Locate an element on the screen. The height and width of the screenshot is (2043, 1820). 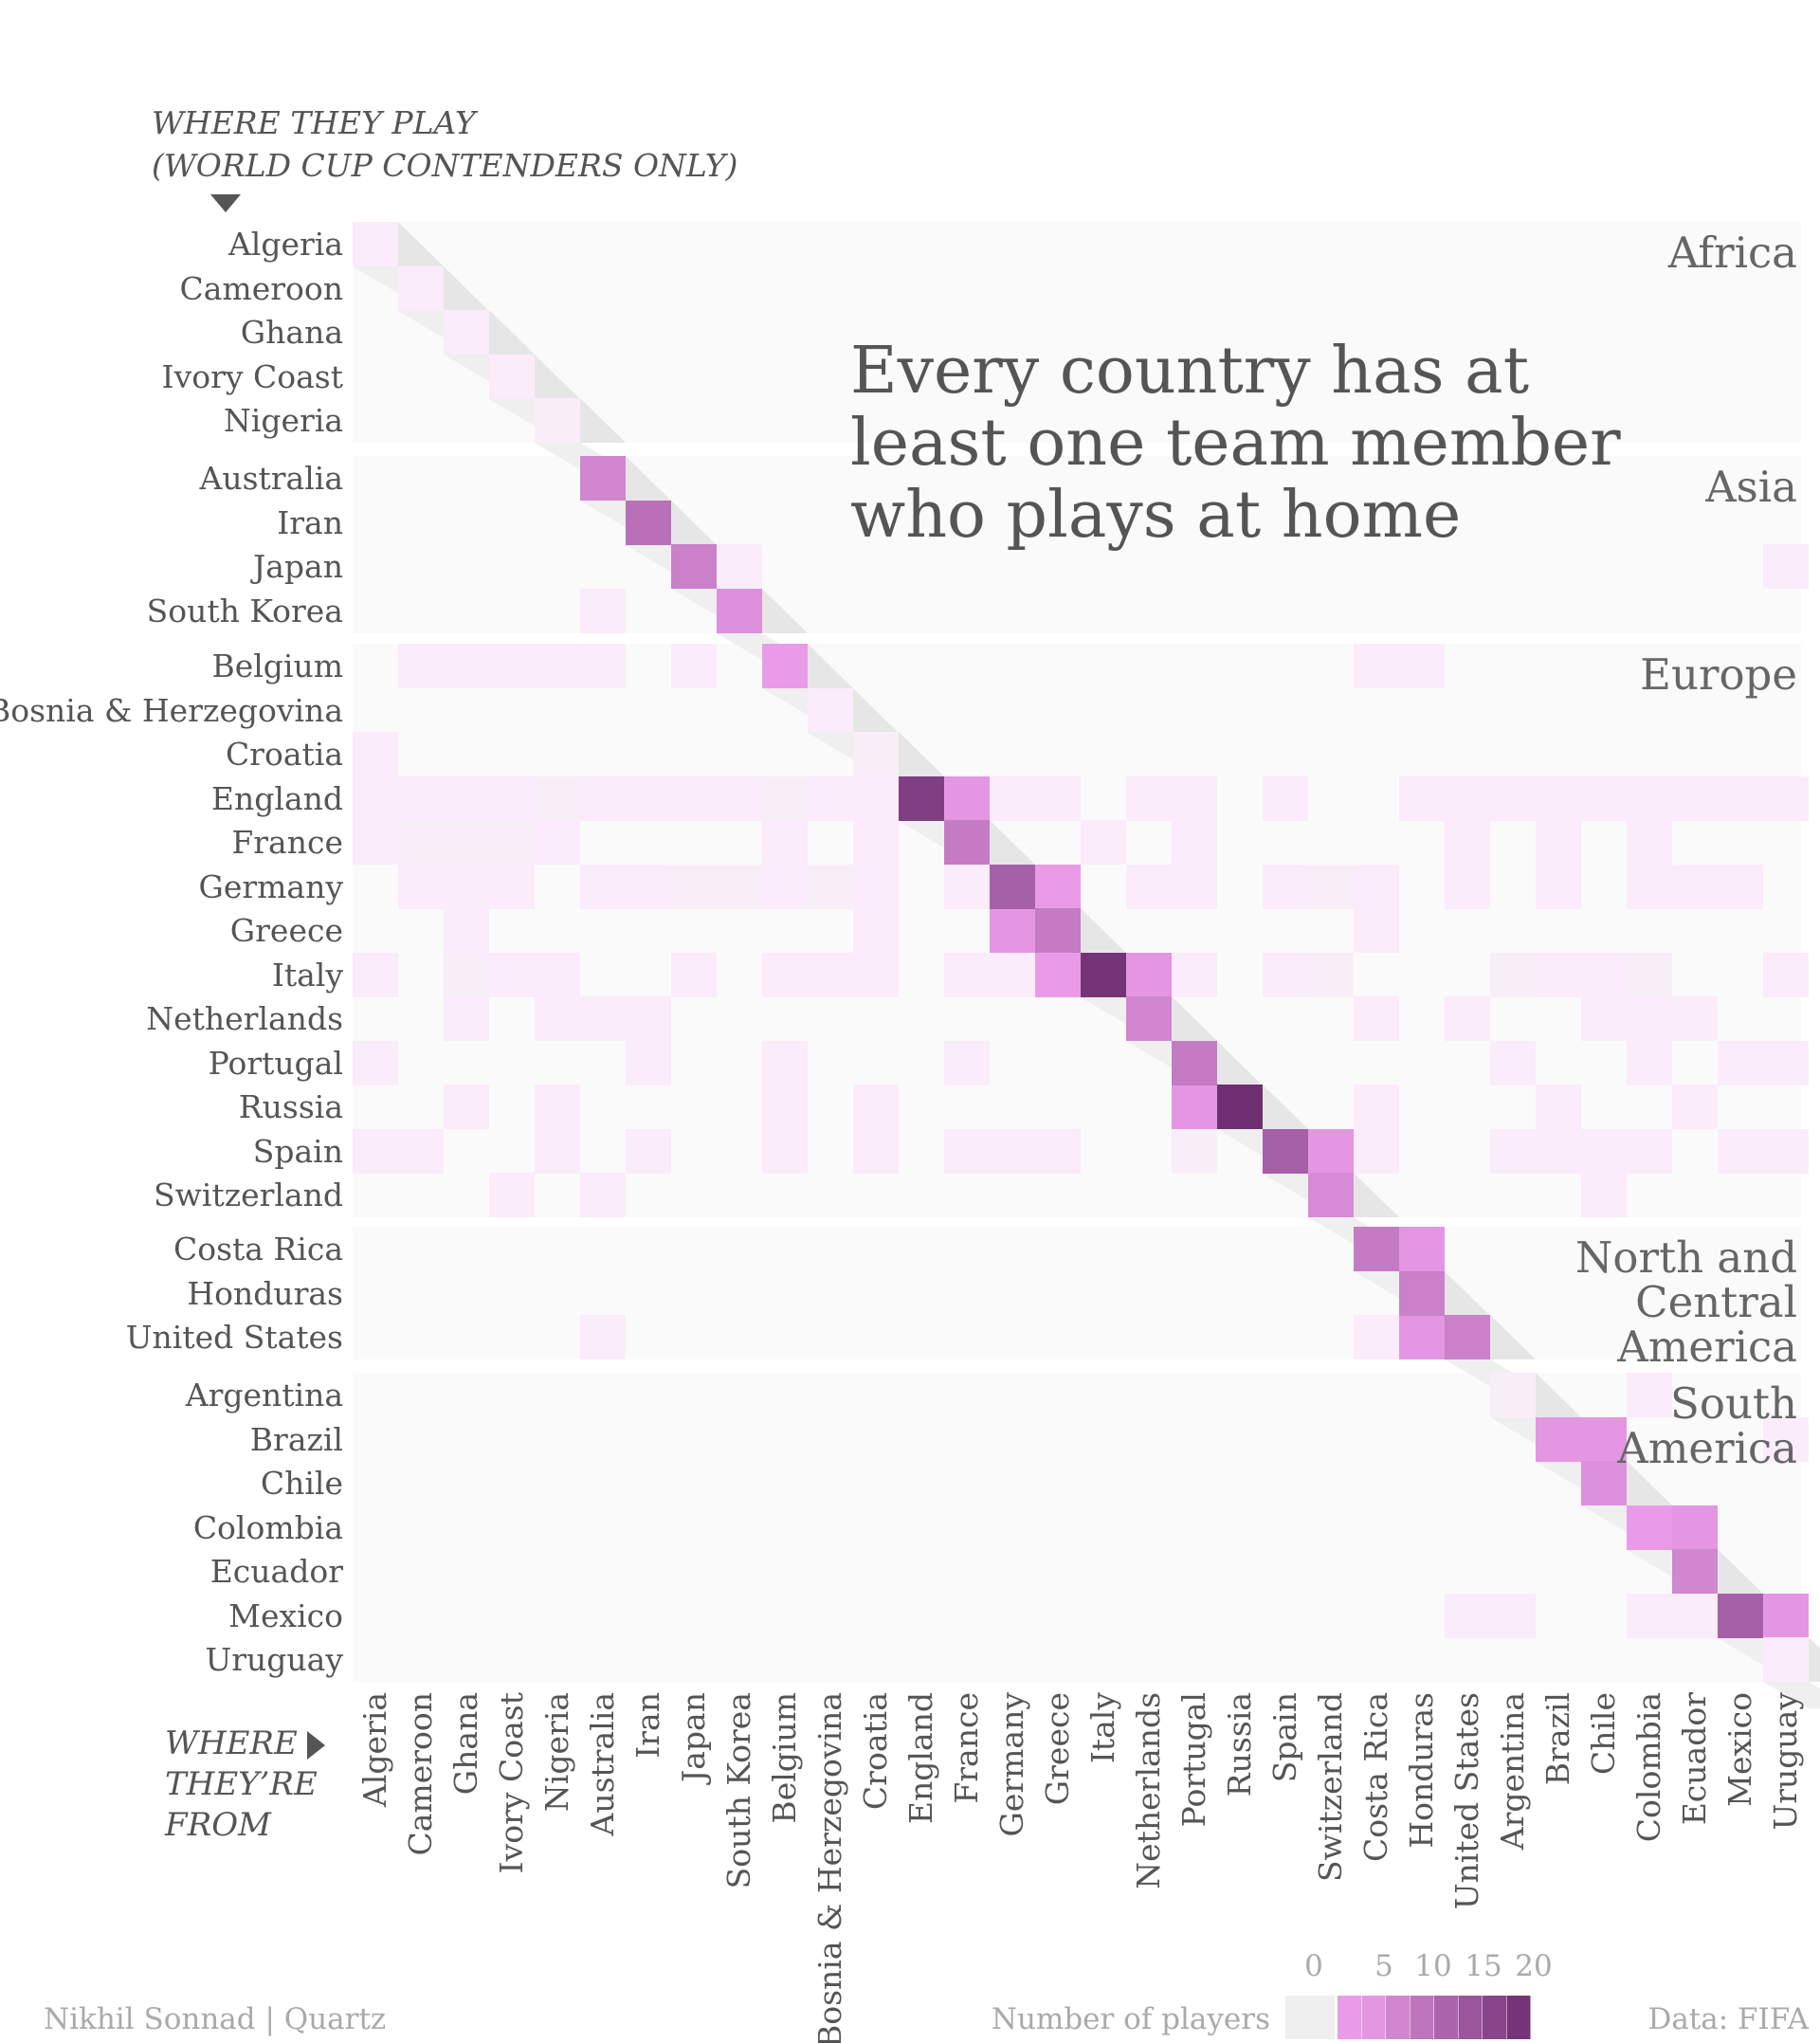
row-label: Iran is located at coordinates (310, 522).